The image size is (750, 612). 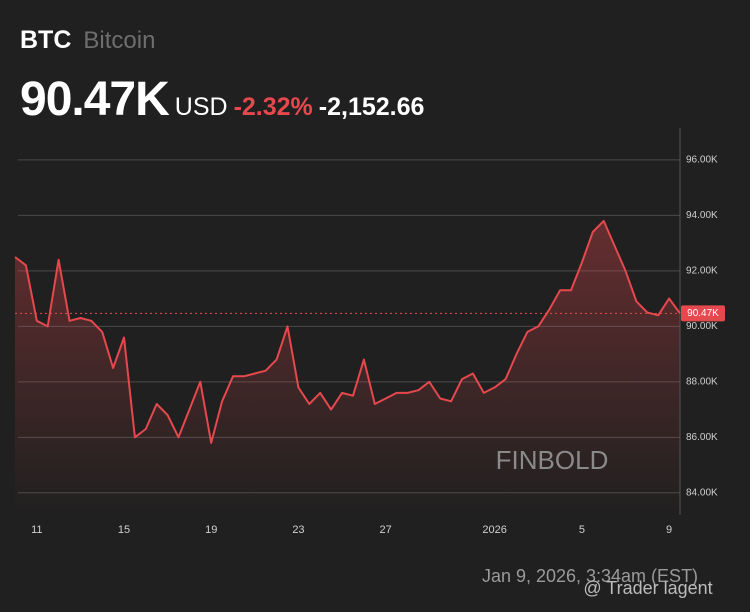 What do you see at coordinates (552, 460) in the screenshot?
I see `watermark: FINBOLD` at bounding box center [552, 460].